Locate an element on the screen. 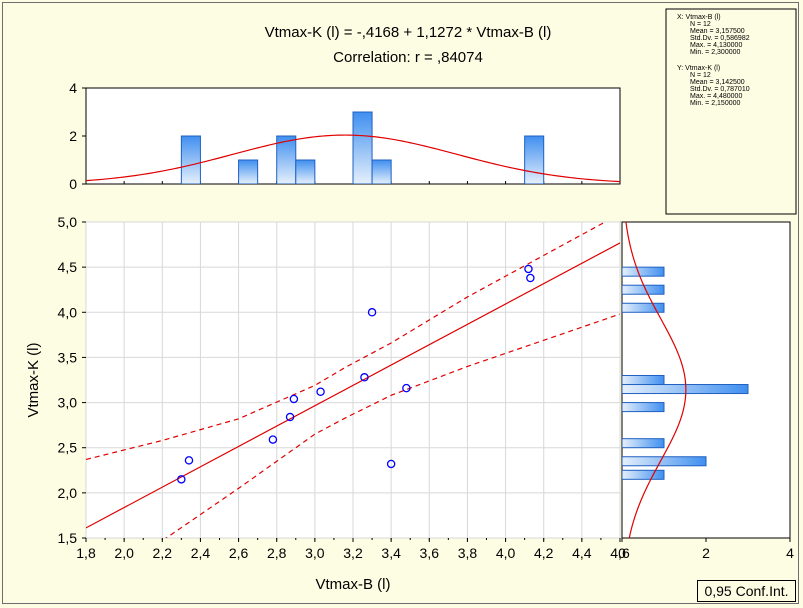 This screenshot has width=803, height=608. top-normal-curve is located at coordinates (353, 158).